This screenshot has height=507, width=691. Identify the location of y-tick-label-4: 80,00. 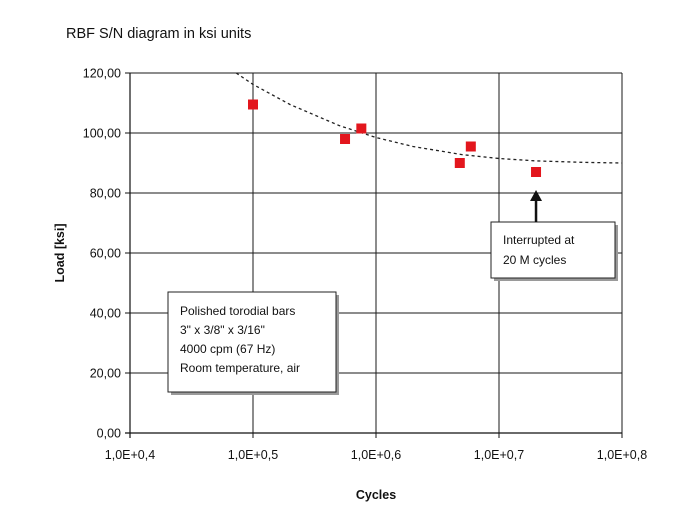
(105, 194).